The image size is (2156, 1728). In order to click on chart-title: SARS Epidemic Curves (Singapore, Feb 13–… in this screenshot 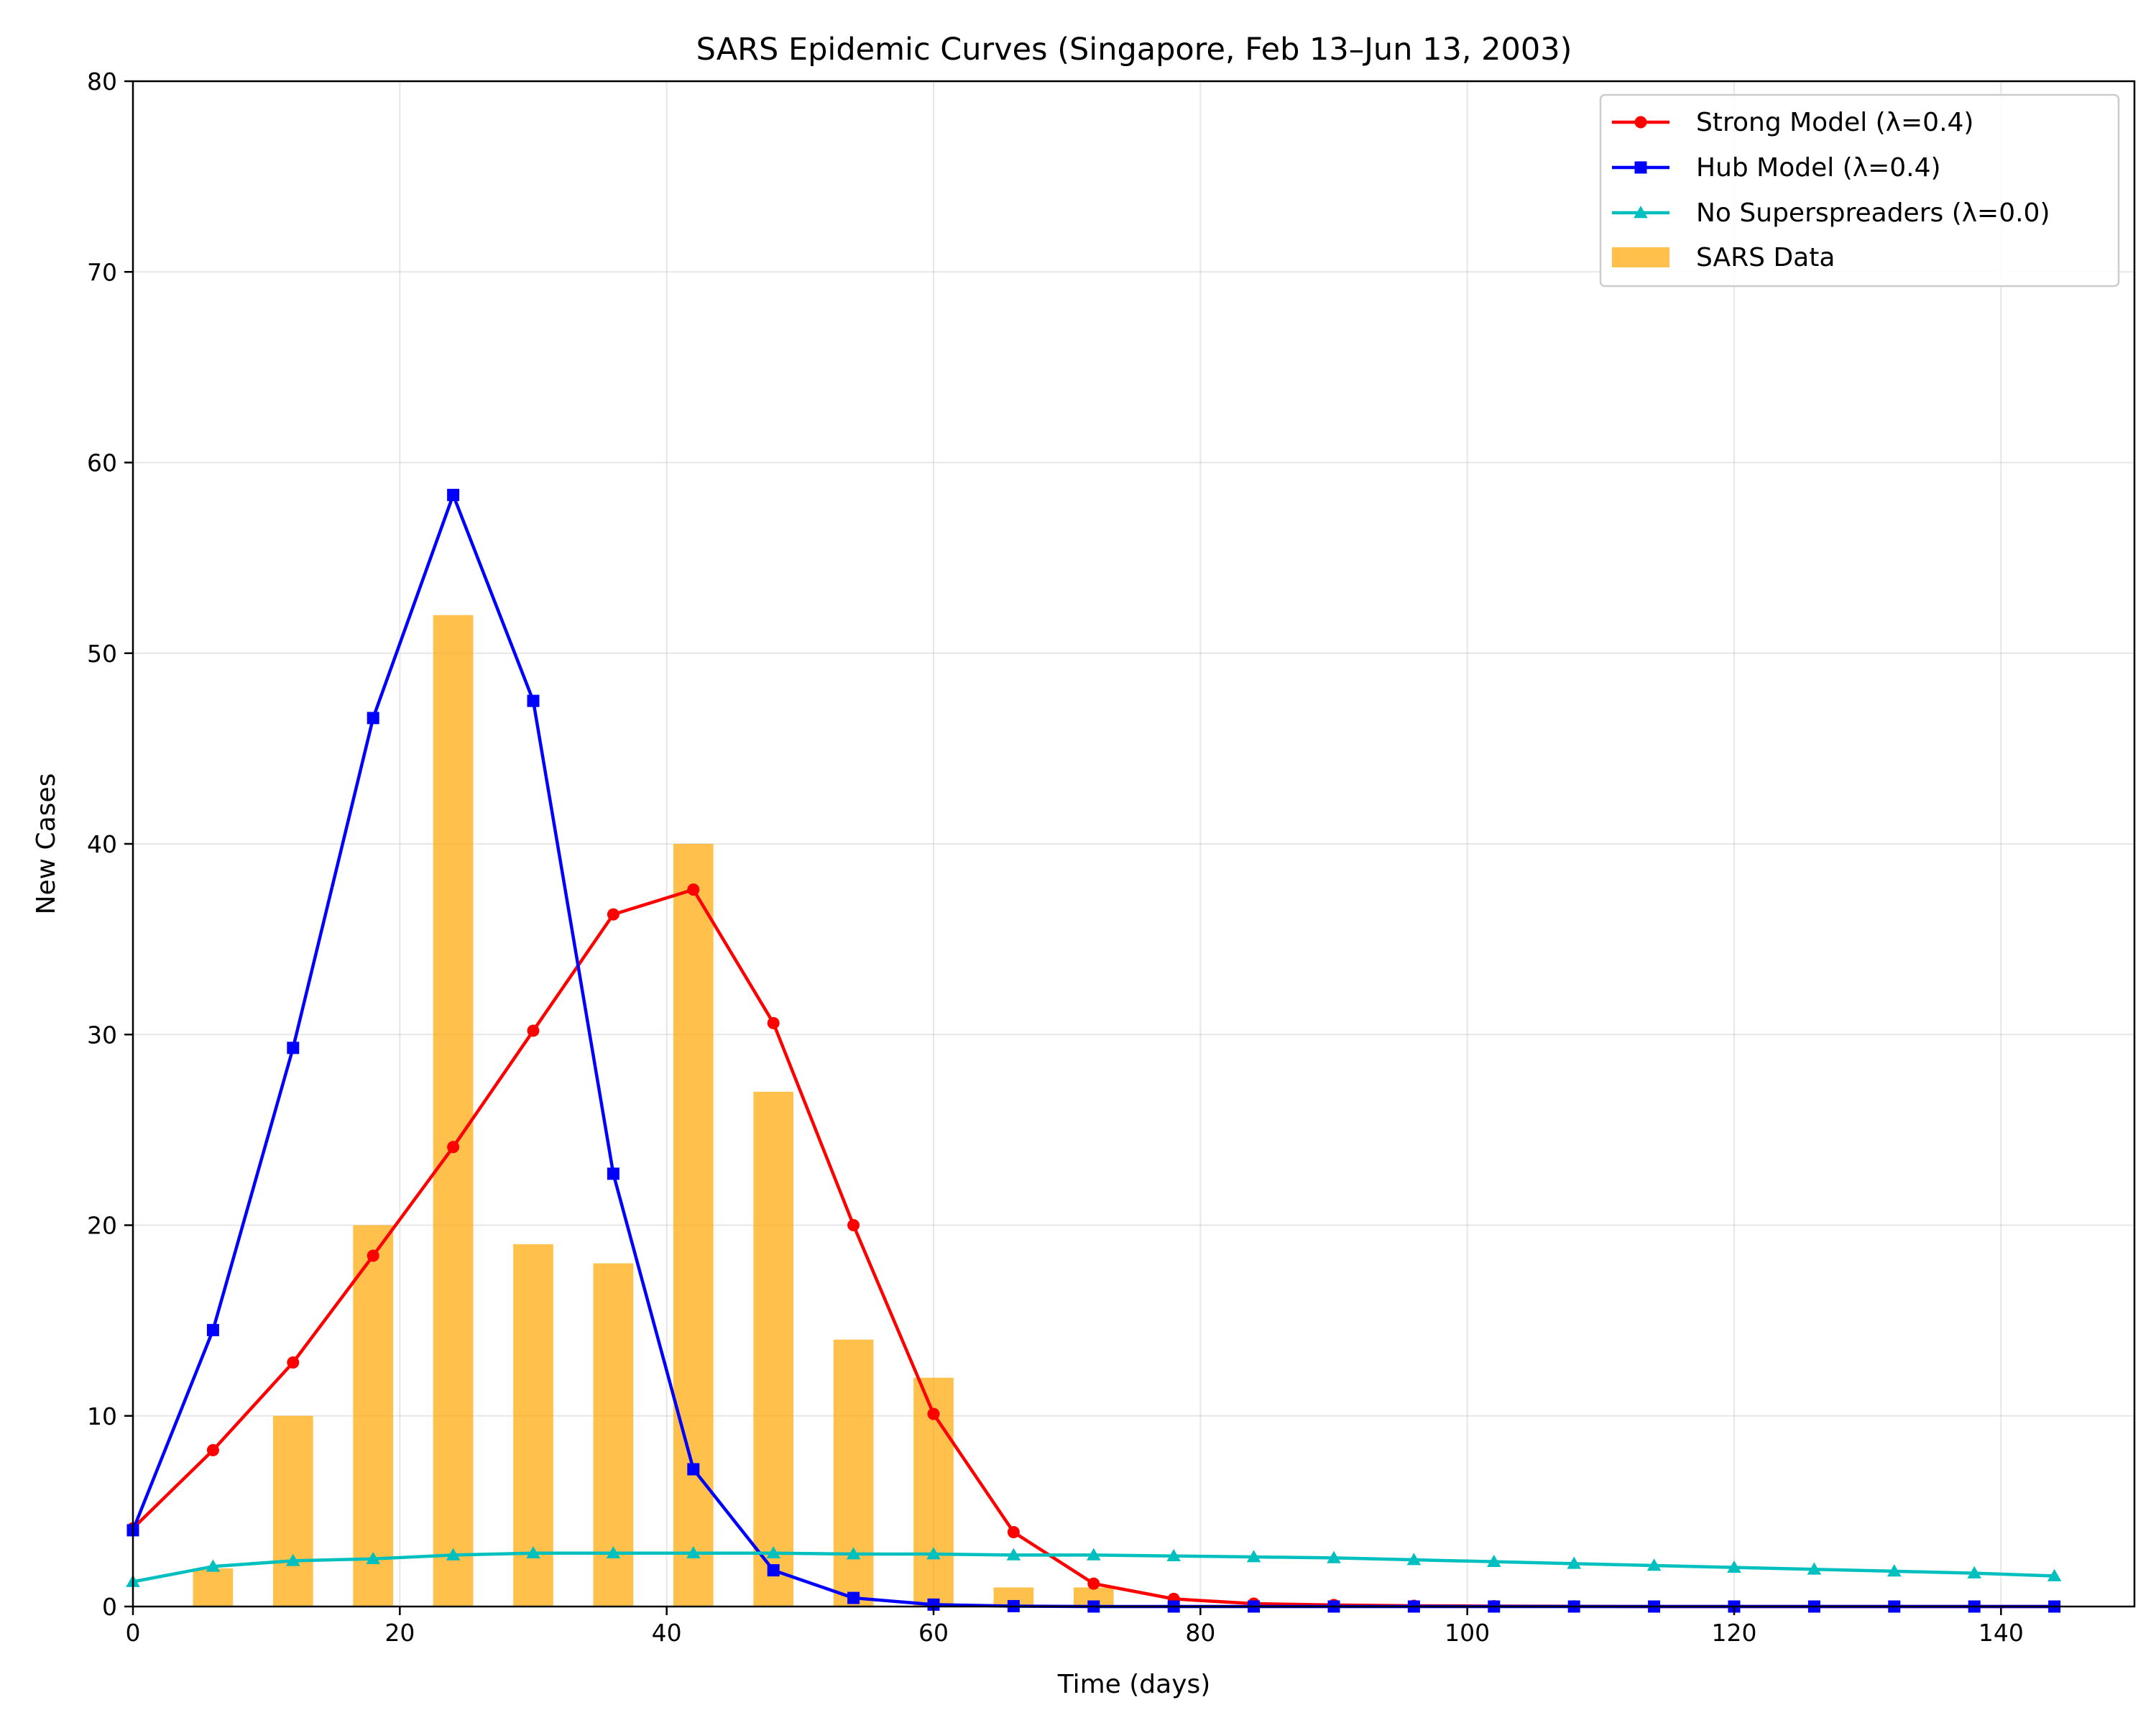, I will do `click(1134, 50)`.